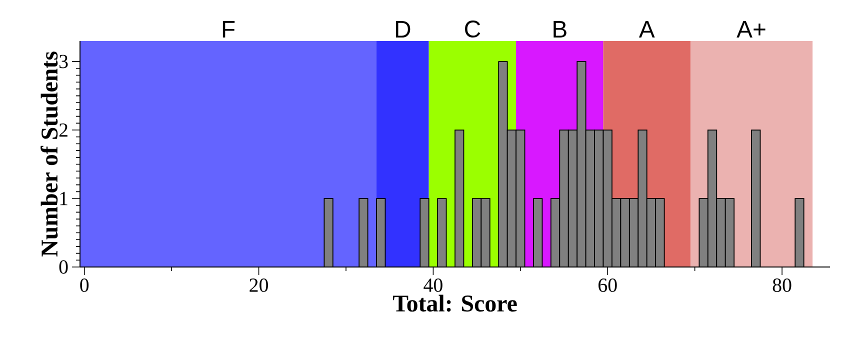 The image size is (842, 346). Describe the element at coordinates (433, 285) in the screenshot. I see `x-tick-label: 40` at that location.